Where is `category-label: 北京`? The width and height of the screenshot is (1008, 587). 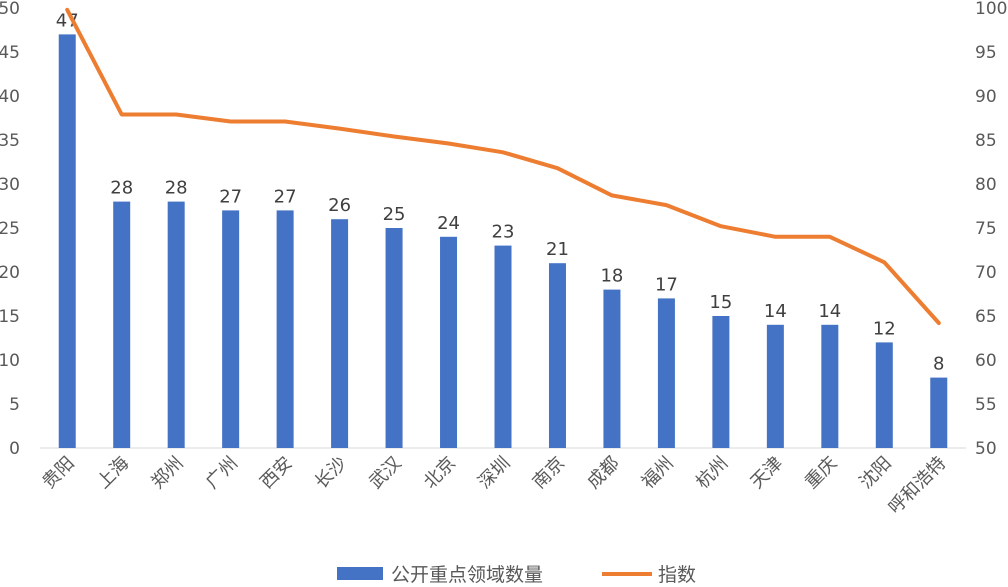
category-label: 北京 is located at coordinates (440, 473).